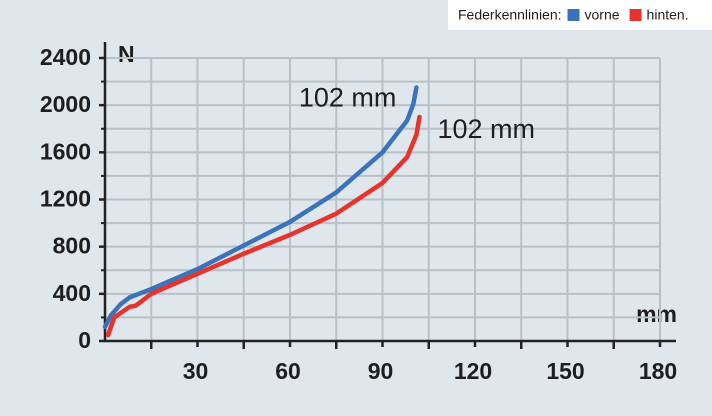 This screenshot has height=416, width=712. What do you see at coordinates (72, 293) in the screenshot?
I see `y-tick-label: 400` at bounding box center [72, 293].